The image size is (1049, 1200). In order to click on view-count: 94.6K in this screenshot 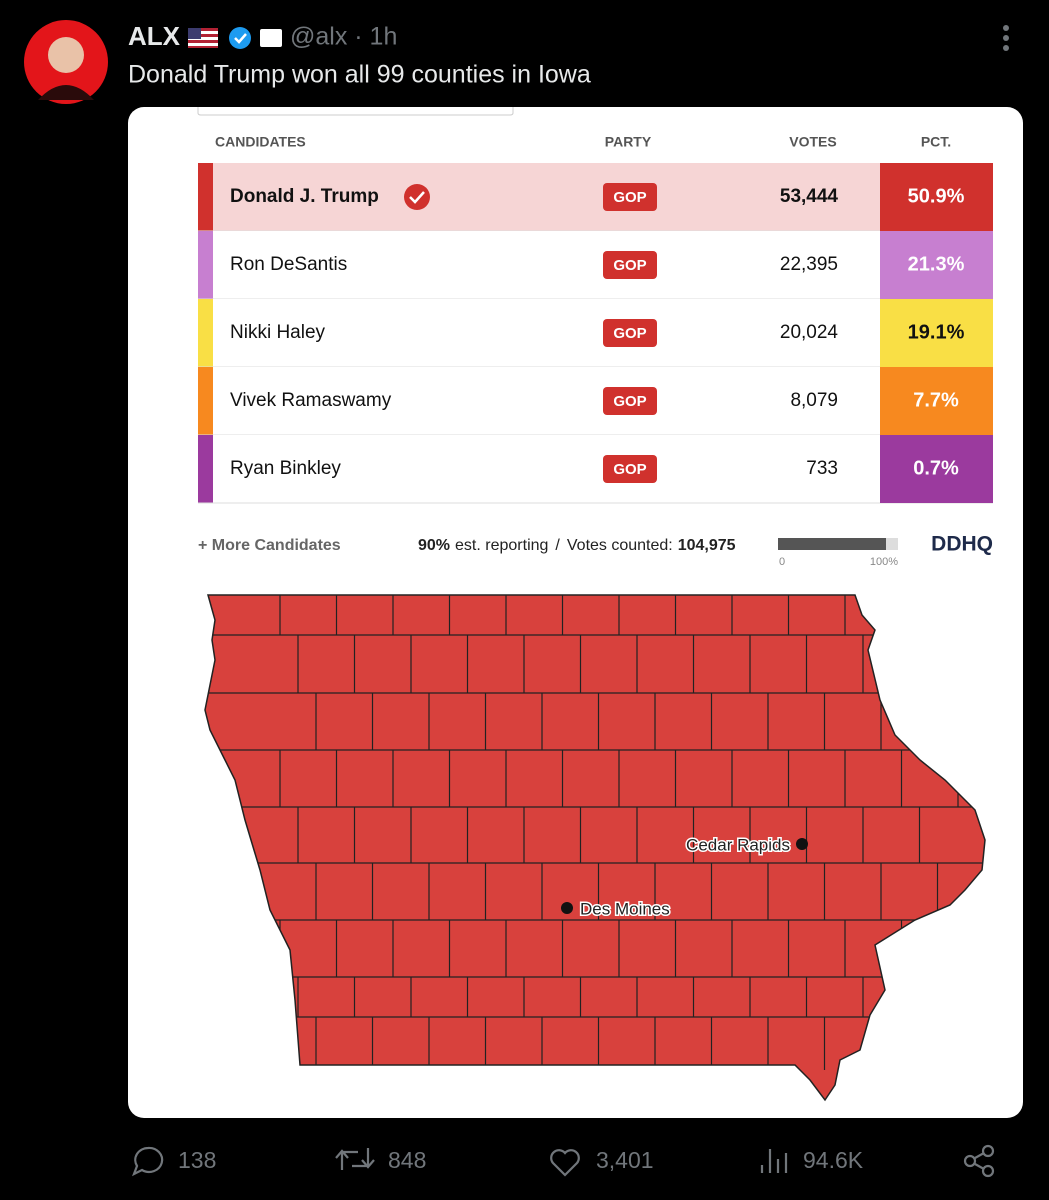, I will do `click(833, 1160)`.